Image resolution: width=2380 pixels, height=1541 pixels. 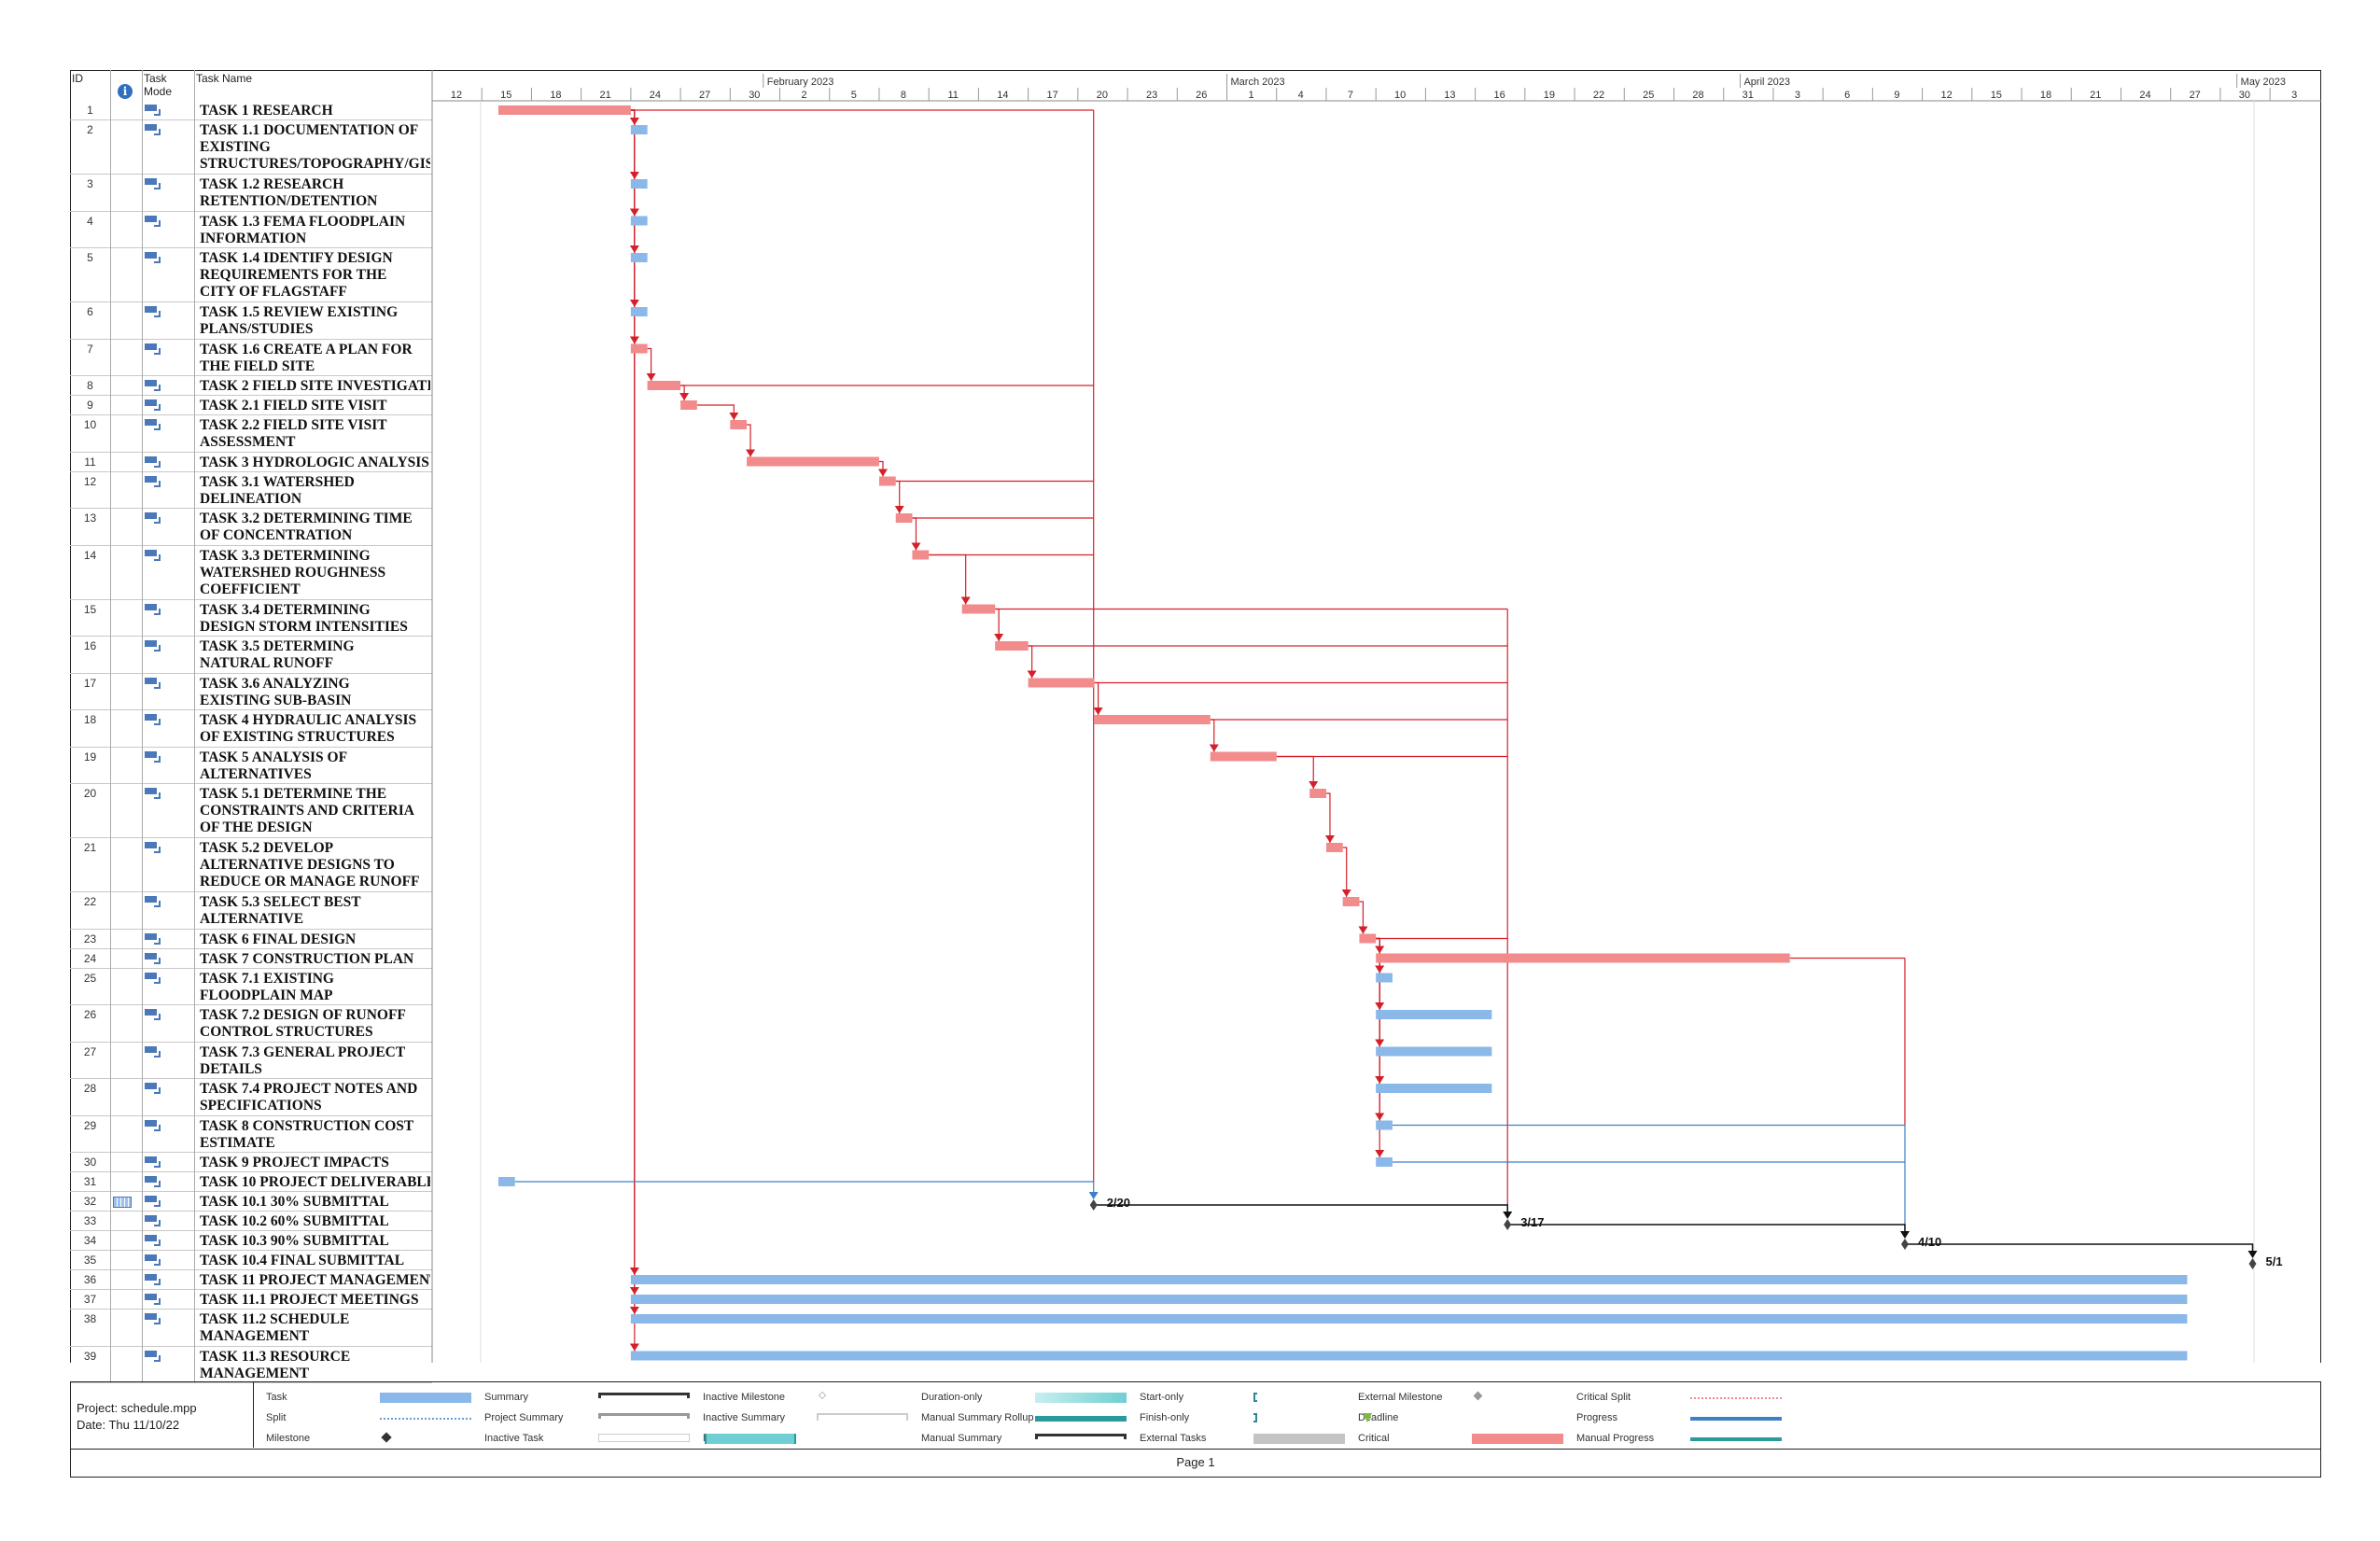 I want to click on task-name: TASK 6 FINAL DESIGN, so click(x=278, y=939).